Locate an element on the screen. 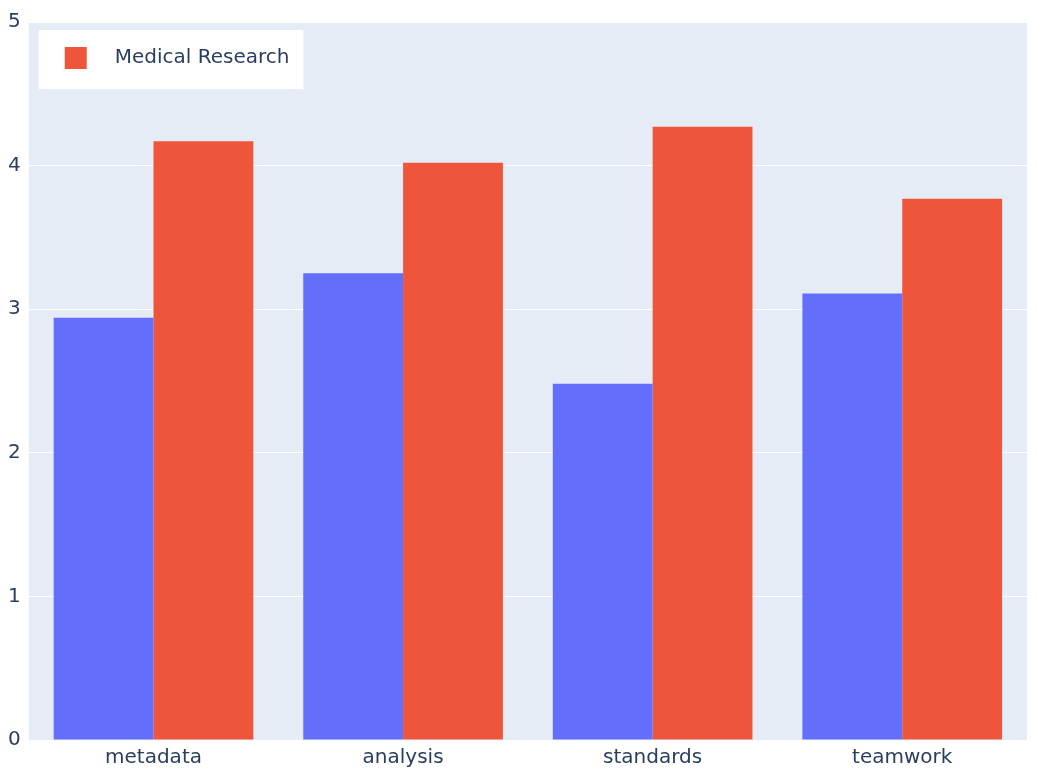 This screenshot has width=1037, height=776. y-tick-label: 0 is located at coordinates (14, 738).